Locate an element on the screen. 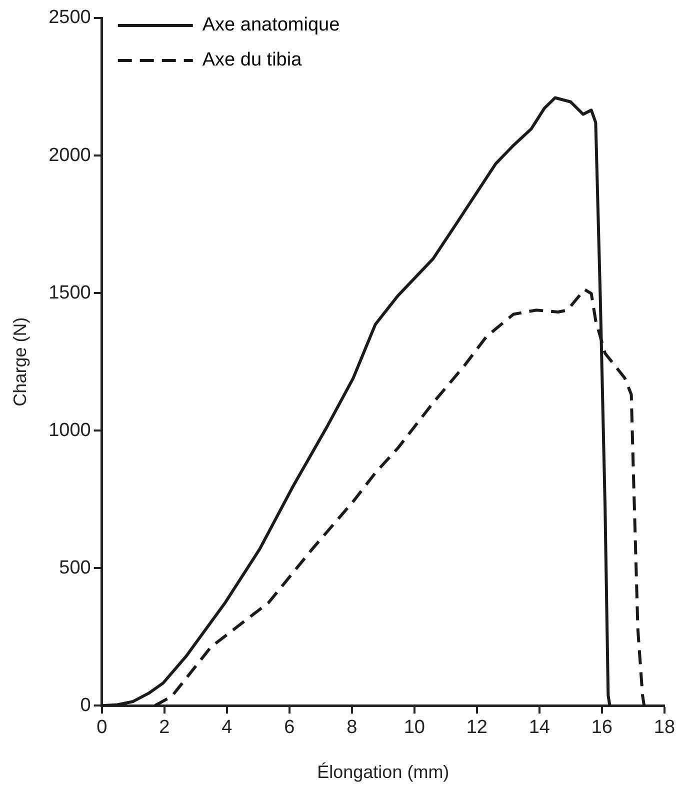  y-tick-label: 500 is located at coordinates (75, 567).